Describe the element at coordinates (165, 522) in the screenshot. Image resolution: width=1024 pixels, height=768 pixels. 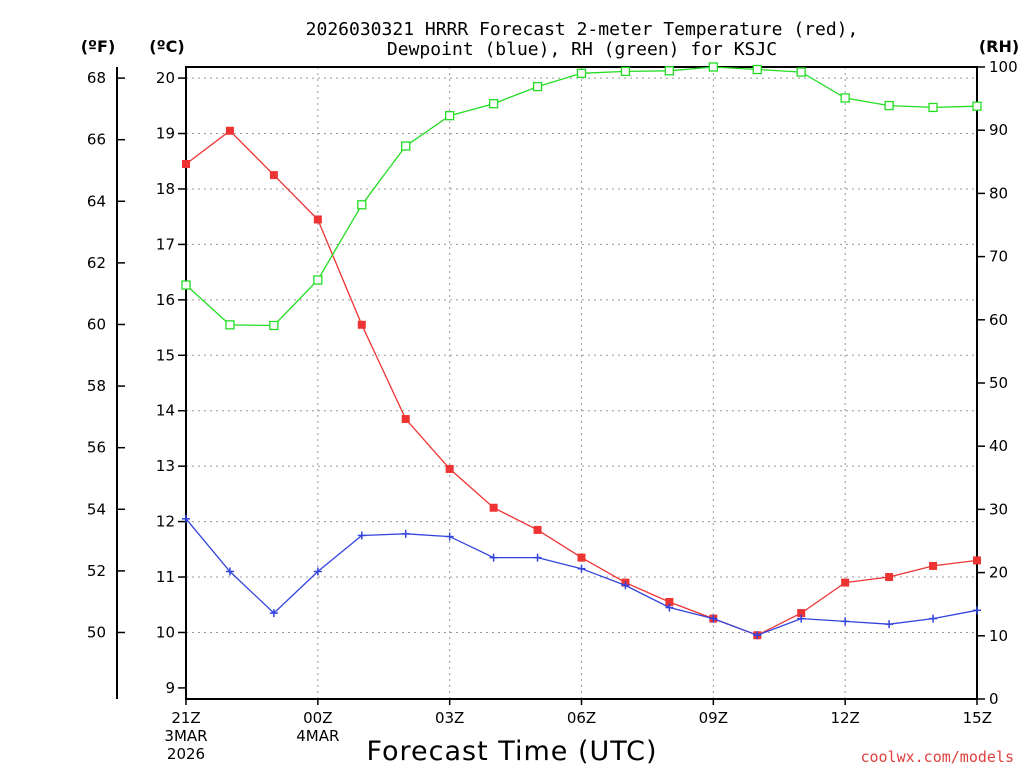
I see `celsius-tick-label: 12` at that location.